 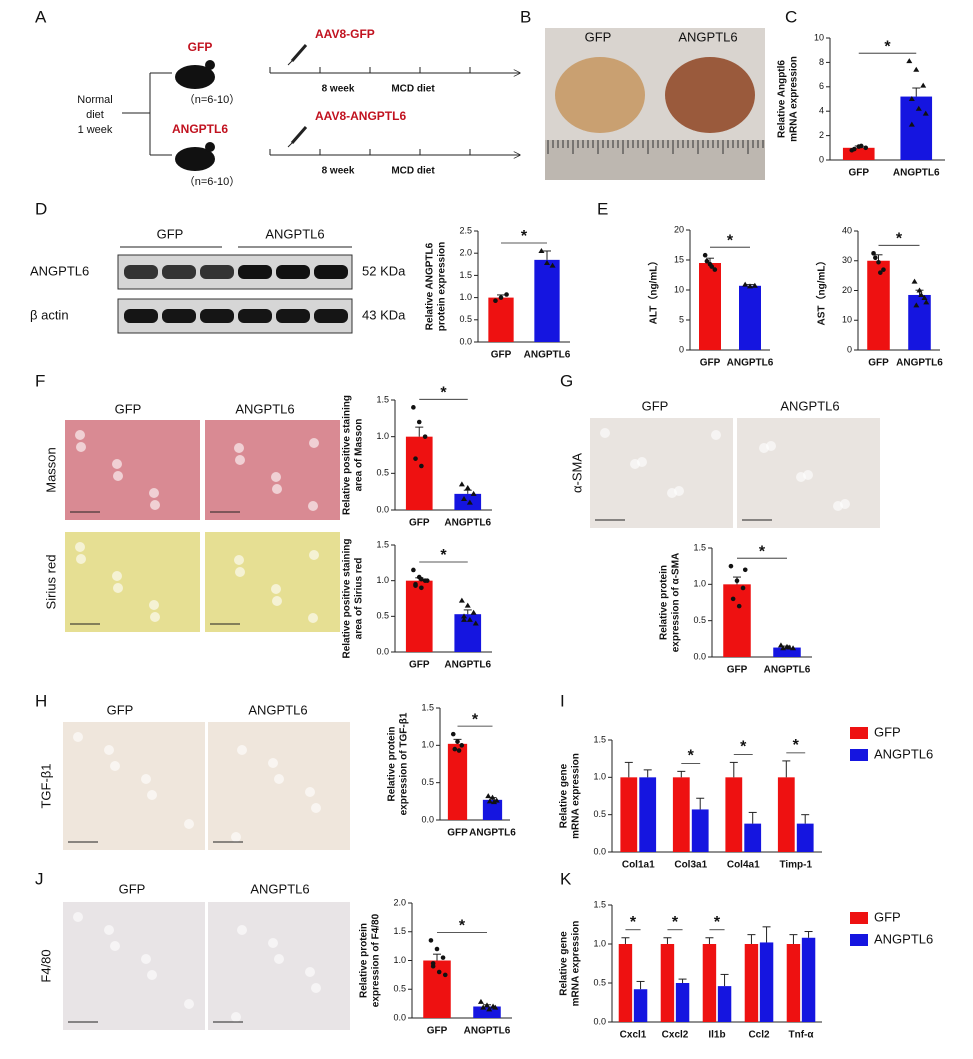 I want to click on x-tick-label: Col4a1, so click(x=743, y=865).